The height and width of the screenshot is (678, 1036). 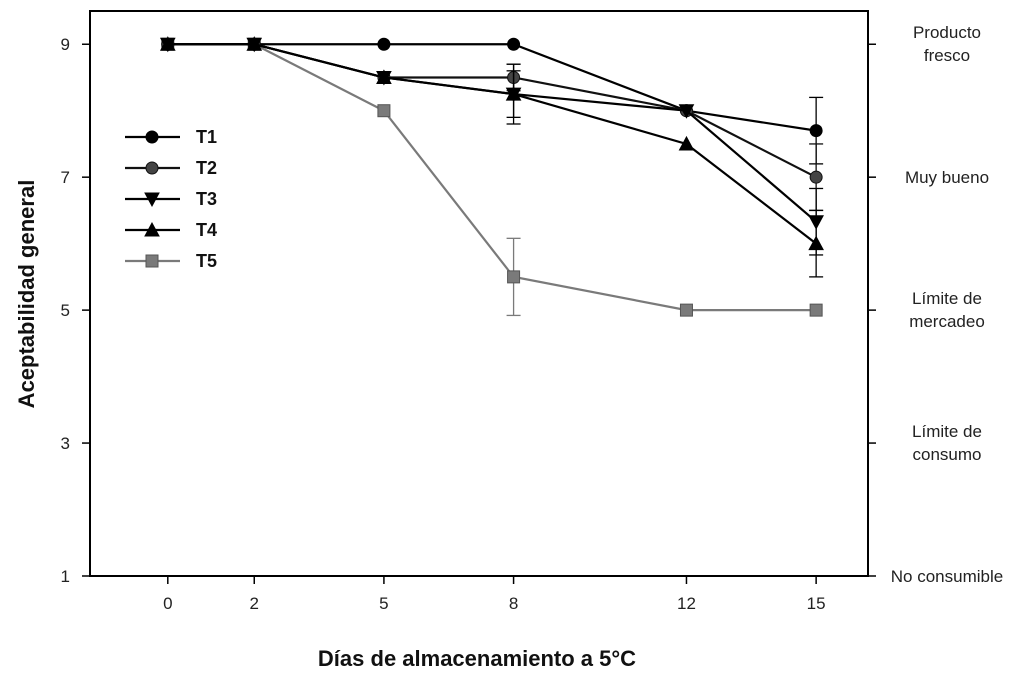 What do you see at coordinates (206, 230) in the screenshot?
I see `legend-label: T4` at bounding box center [206, 230].